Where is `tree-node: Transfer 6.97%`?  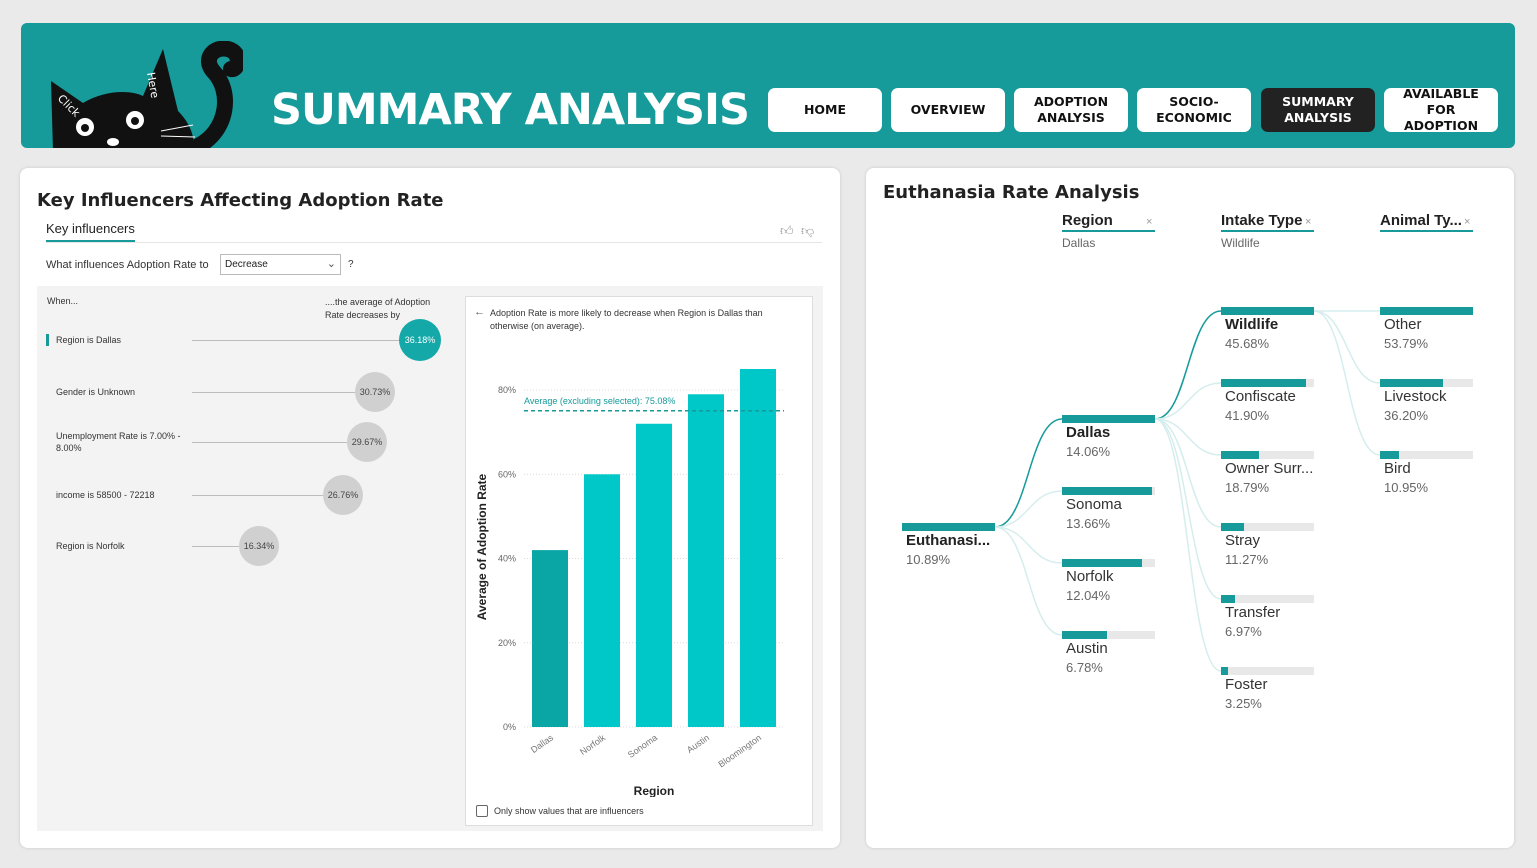
tree-node: Transfer 6.97% is located at coordinates (1268, 620).